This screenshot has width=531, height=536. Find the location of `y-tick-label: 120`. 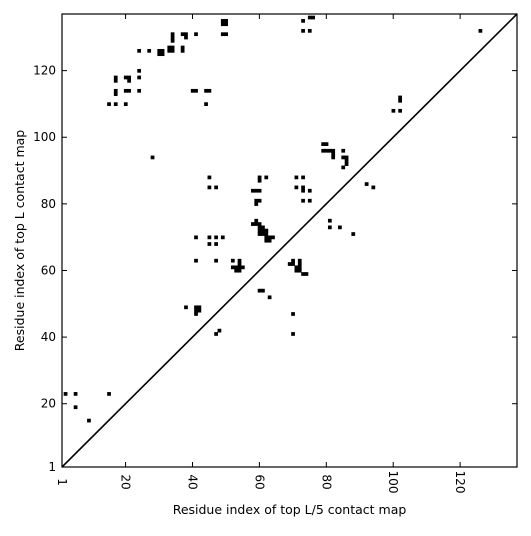

y-tick-label: 120 is located at coordinates (44, 71).